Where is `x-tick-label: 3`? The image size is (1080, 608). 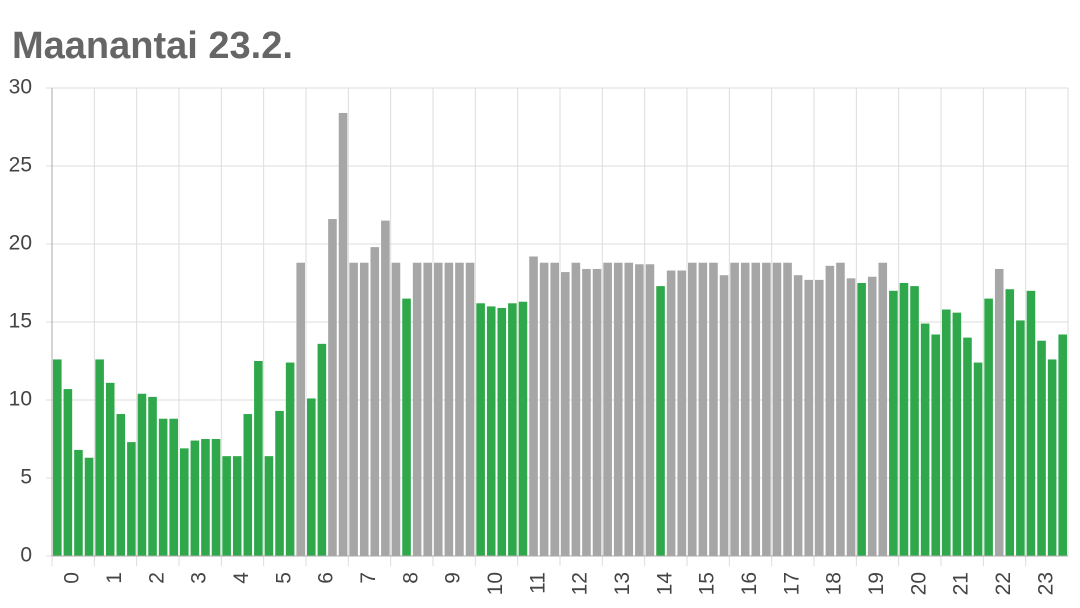 x-tick-label: 3 is located at coordinates (199, 578).